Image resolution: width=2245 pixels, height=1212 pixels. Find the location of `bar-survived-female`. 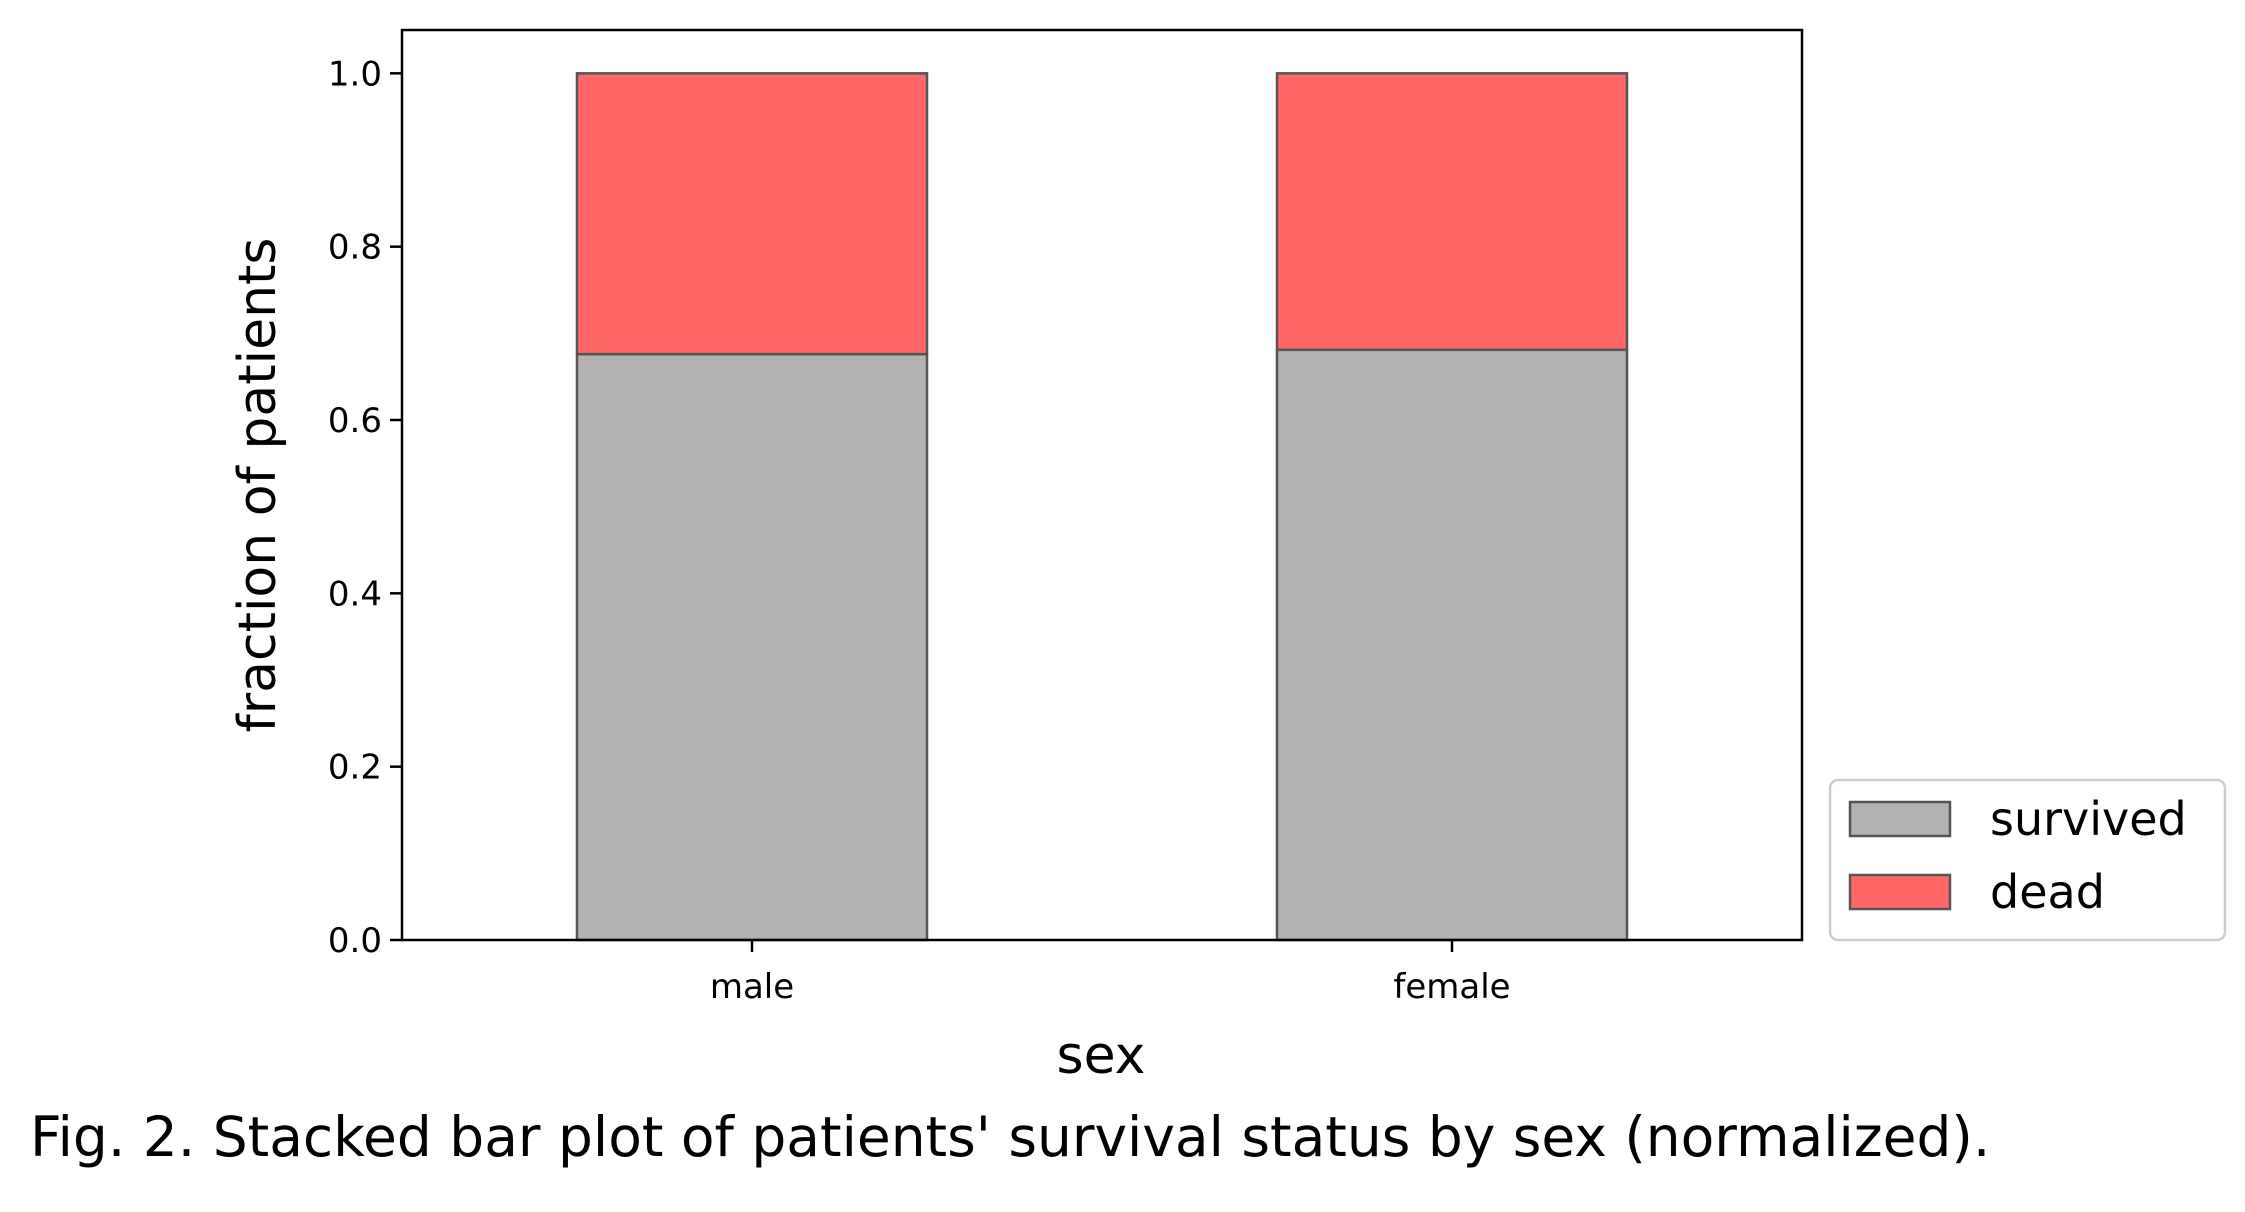

bar-survived-female is located at coordinates (1452, 645).